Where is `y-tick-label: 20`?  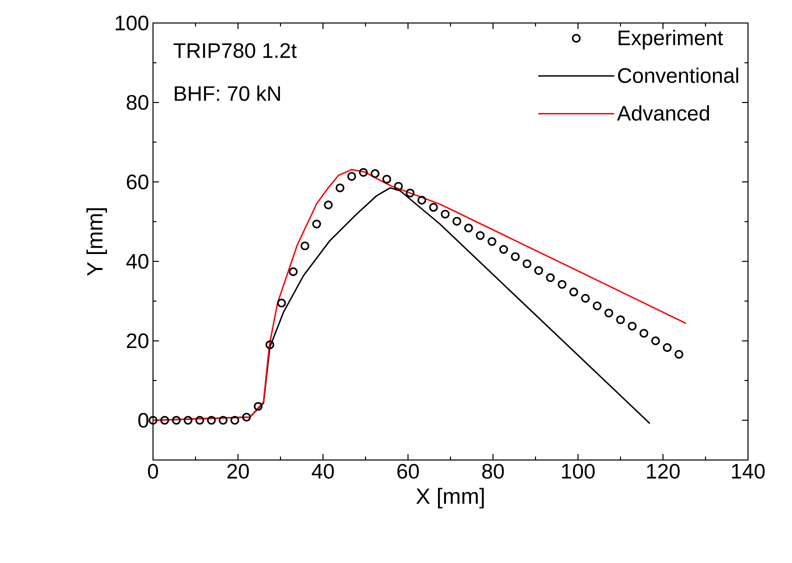
y-tick-label: 20 is located at coordinates (137, 340).